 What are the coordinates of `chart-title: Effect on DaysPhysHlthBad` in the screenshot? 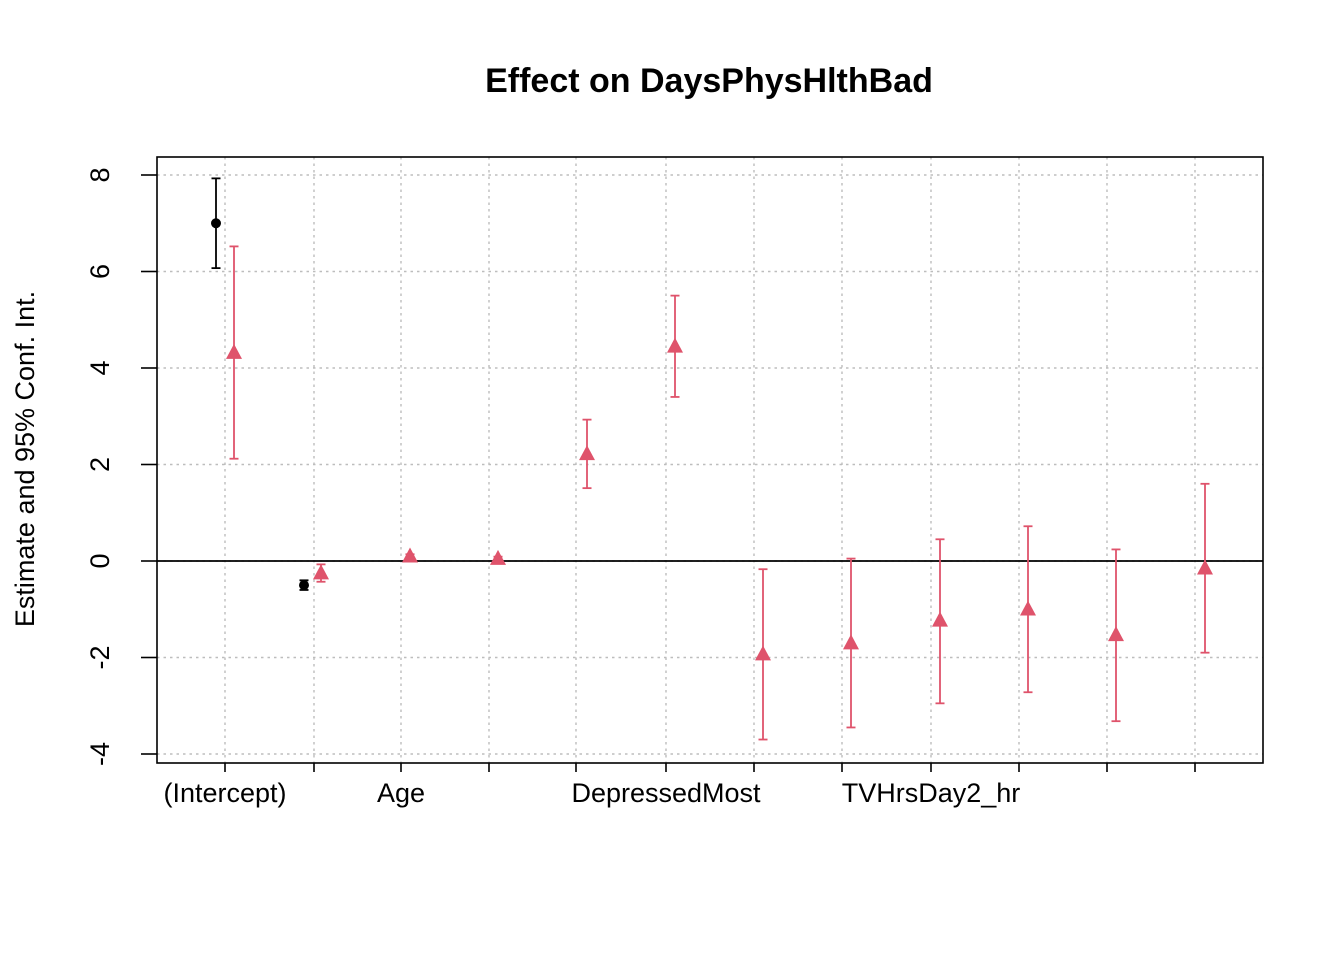 It's located at (709, 81).